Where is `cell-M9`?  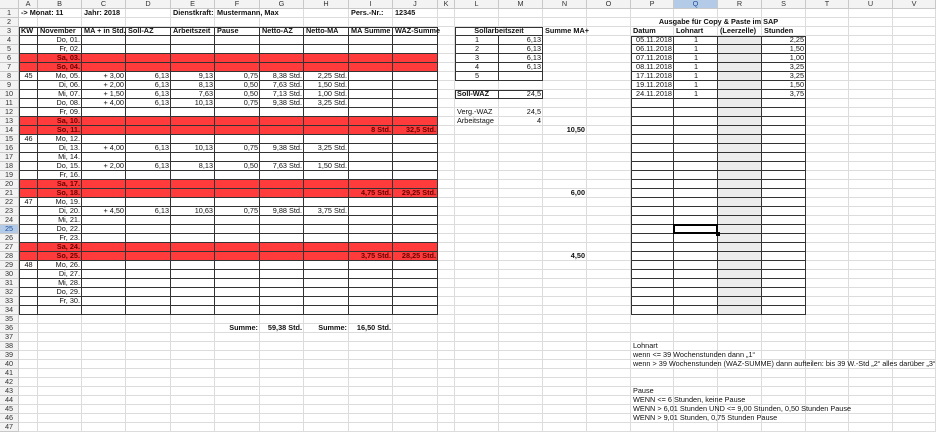
cell-M9 is located at coordinates (521, 85).